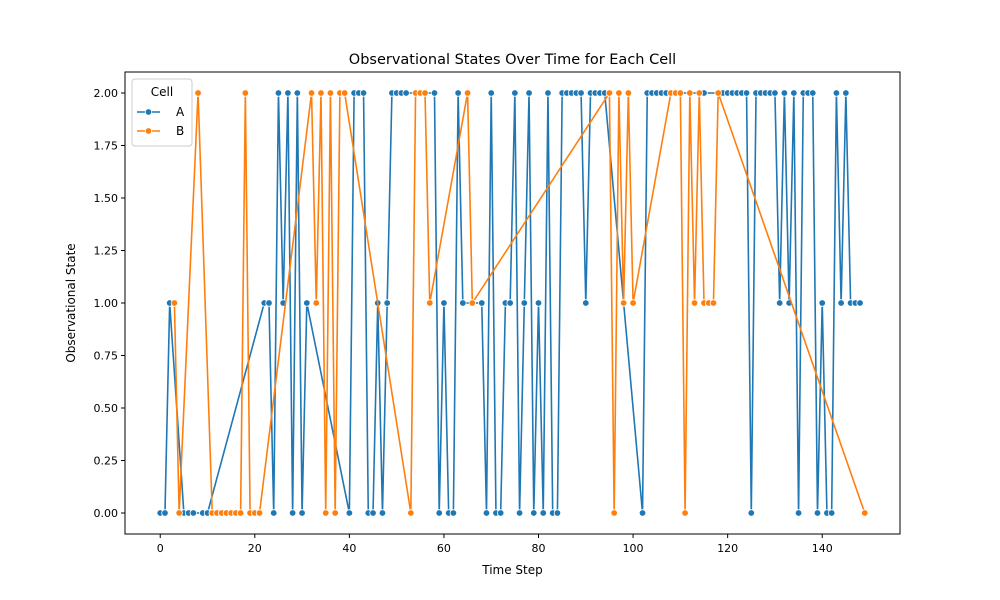 This screenshot has width=1000, height=600. Describe the element at coordinates (349, 548) in the screenshot. I see `x-tick-label: 40` at that location.